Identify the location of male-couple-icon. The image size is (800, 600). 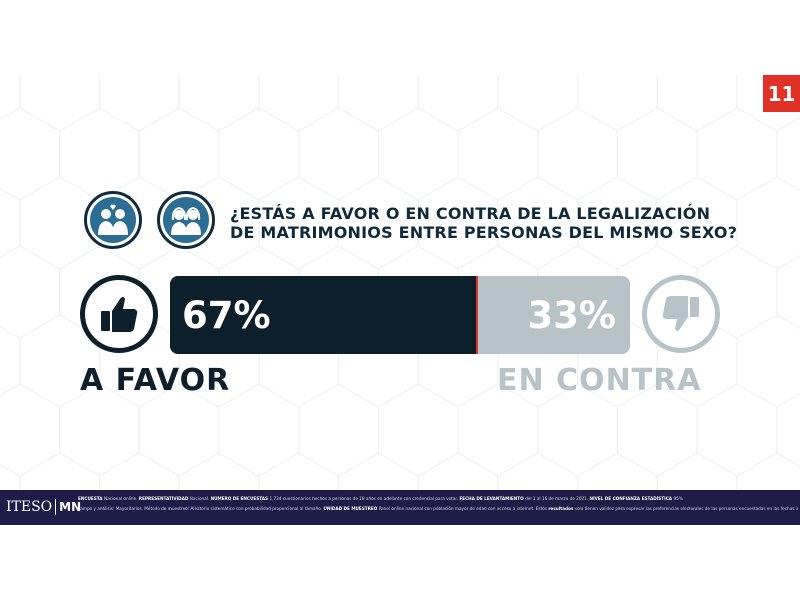
(113, 220).